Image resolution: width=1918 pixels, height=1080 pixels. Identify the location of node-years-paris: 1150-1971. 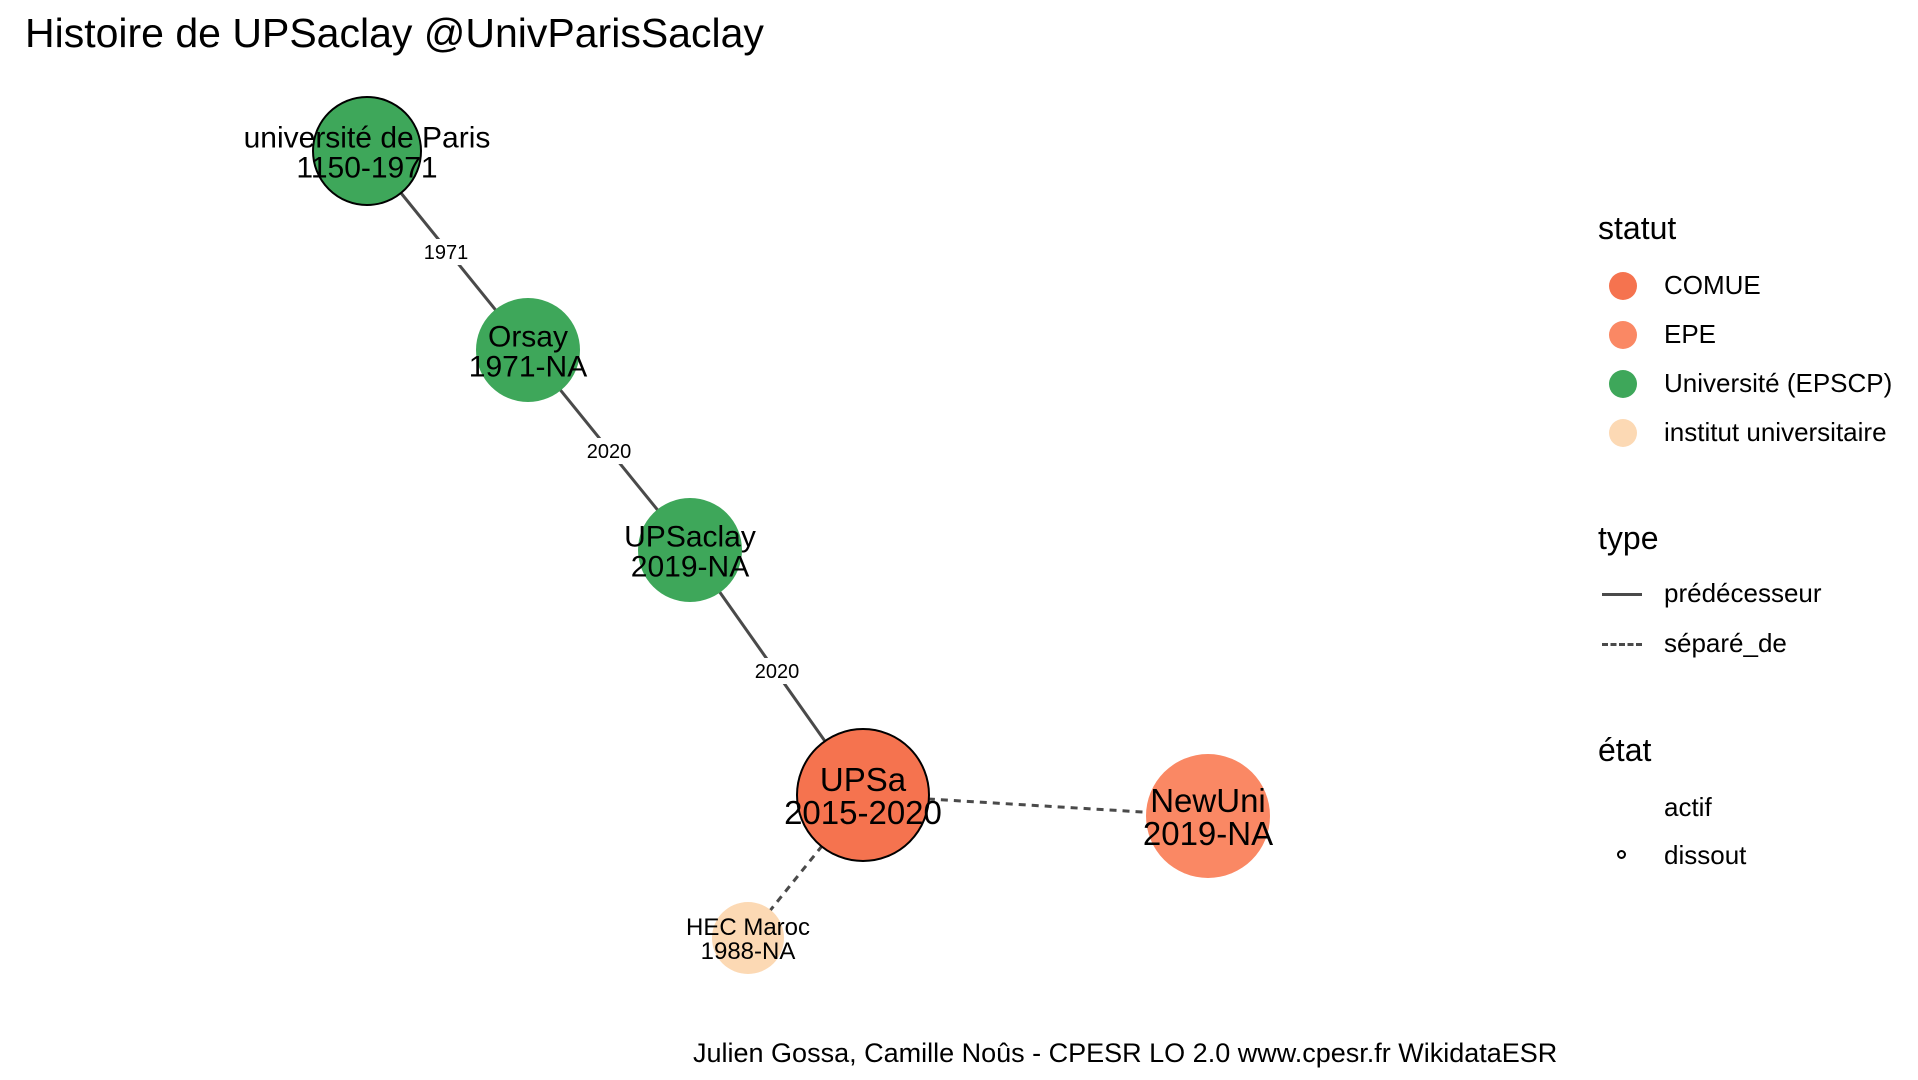
(366, 167).